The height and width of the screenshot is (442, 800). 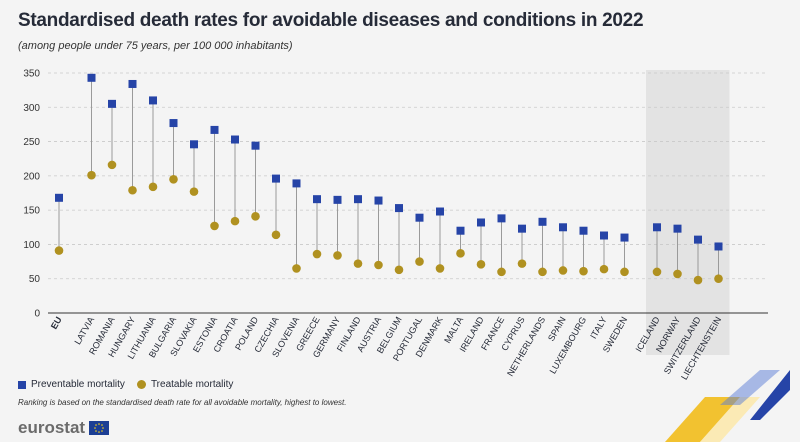 What do you see at coordinates (557, 329) in the screenshot?
I see `category-label: SPAIN` at bounding box center [557, 329].